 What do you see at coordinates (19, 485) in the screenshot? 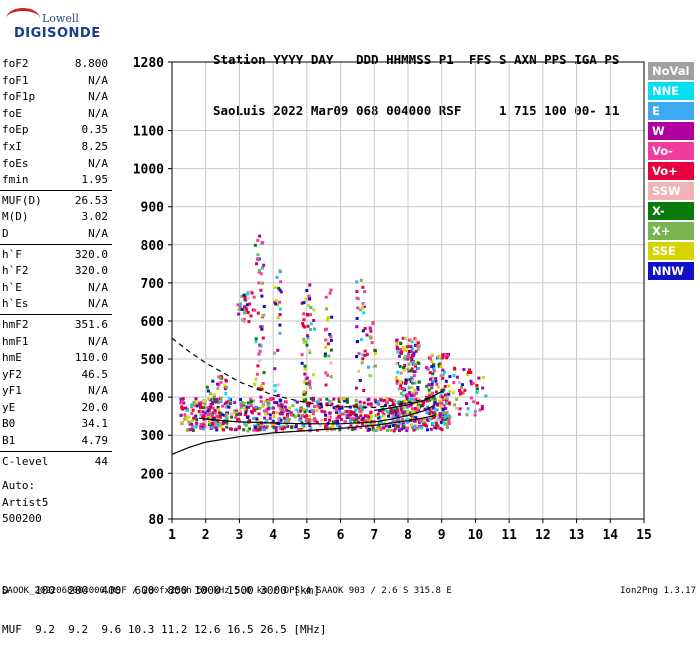
I see `auto-label: Auto:` at bounding box center [19, 485].